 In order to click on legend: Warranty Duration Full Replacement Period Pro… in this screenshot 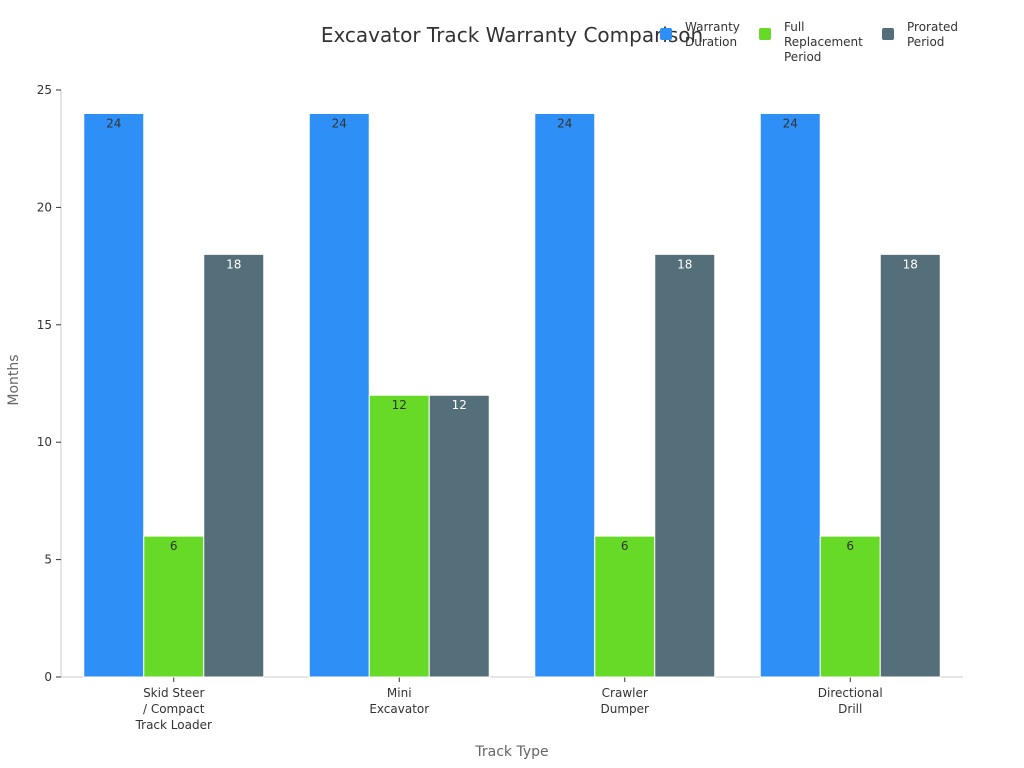, I will do `click(809, 42)`.